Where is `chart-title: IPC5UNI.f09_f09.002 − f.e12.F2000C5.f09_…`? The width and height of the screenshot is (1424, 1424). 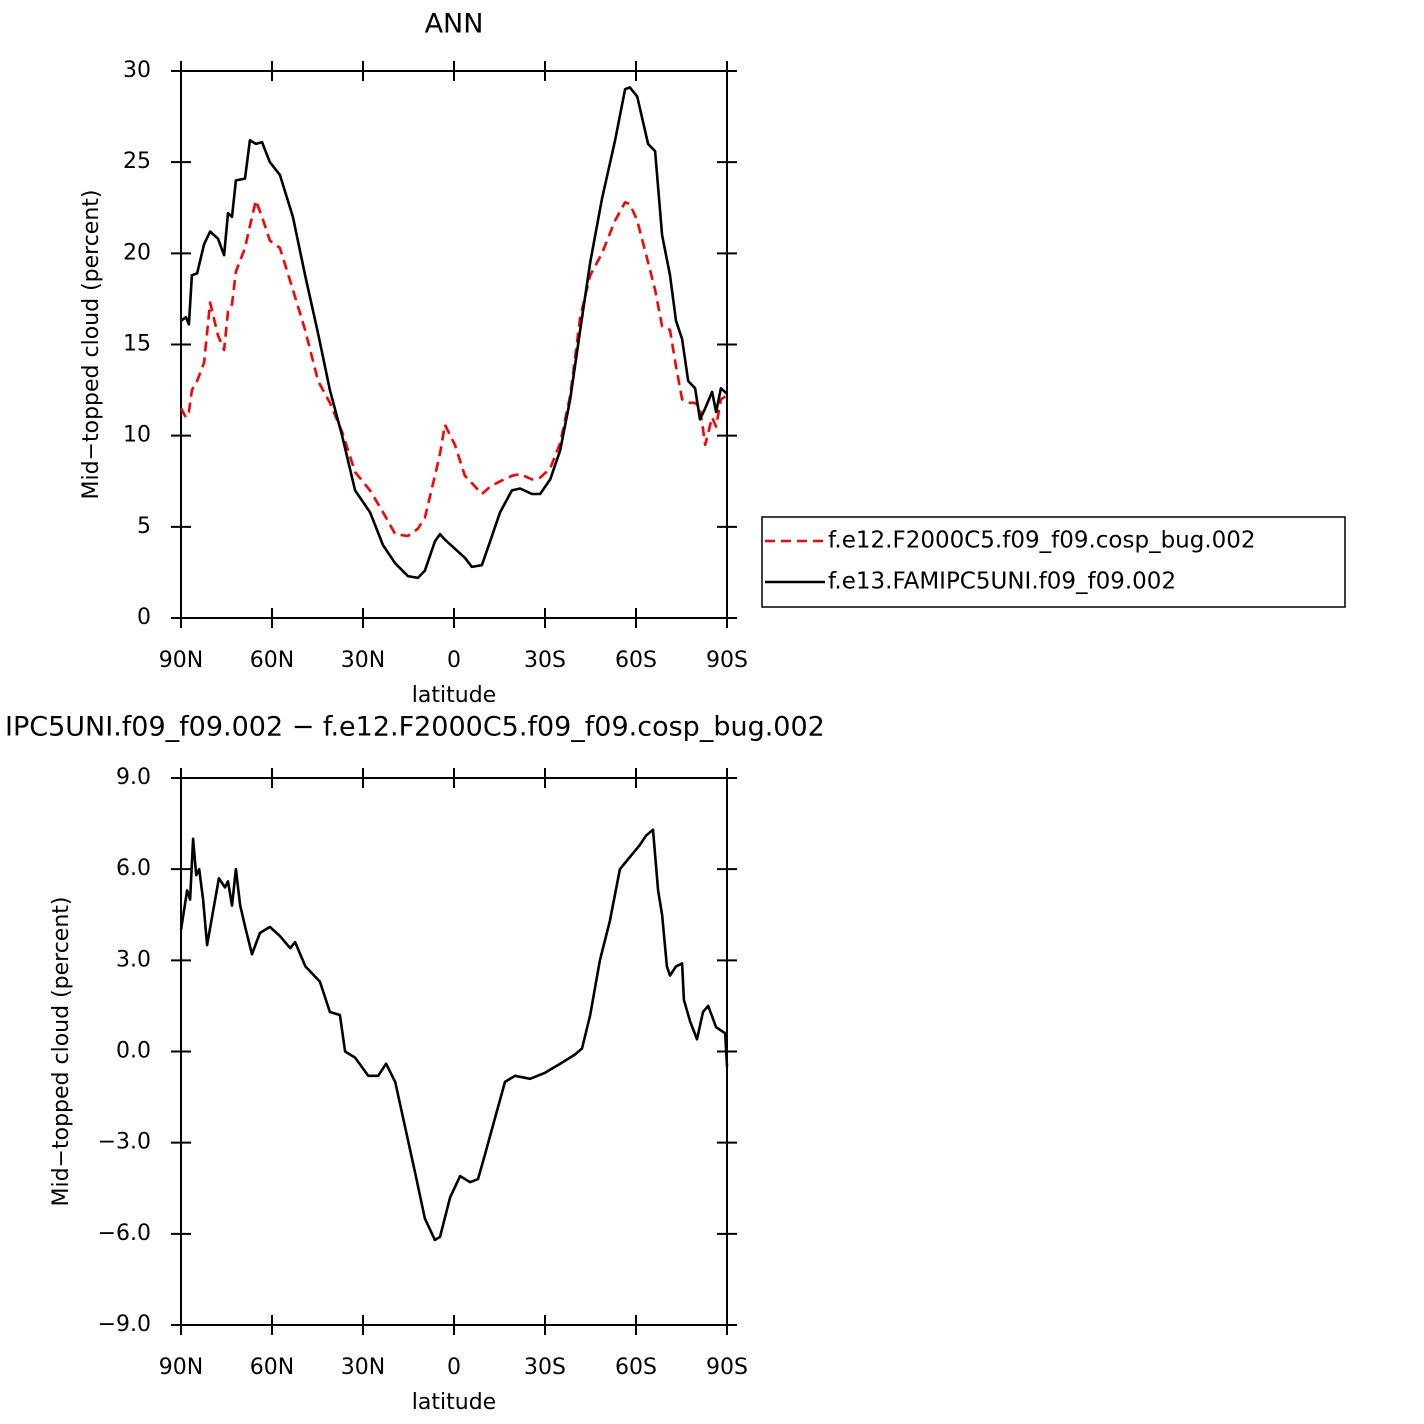
chart-title: IPC5UNI.f09_f09.002 − f.e12.F2000C5.f09_… is located at coordinates (415, 727).